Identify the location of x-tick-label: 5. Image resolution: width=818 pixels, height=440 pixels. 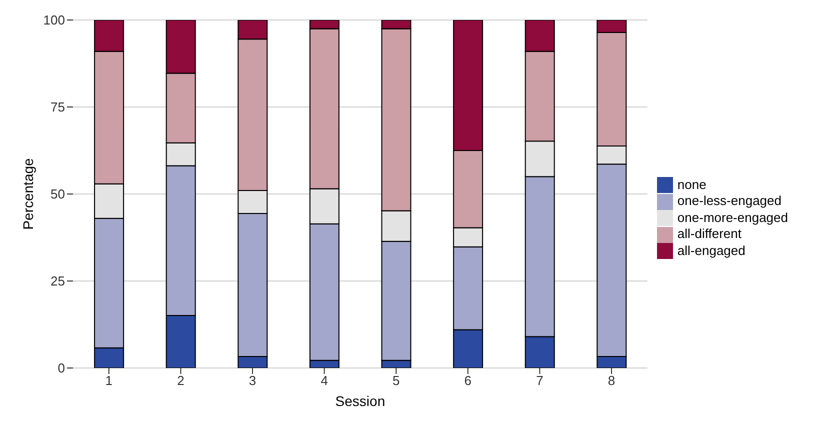
(396, 380).